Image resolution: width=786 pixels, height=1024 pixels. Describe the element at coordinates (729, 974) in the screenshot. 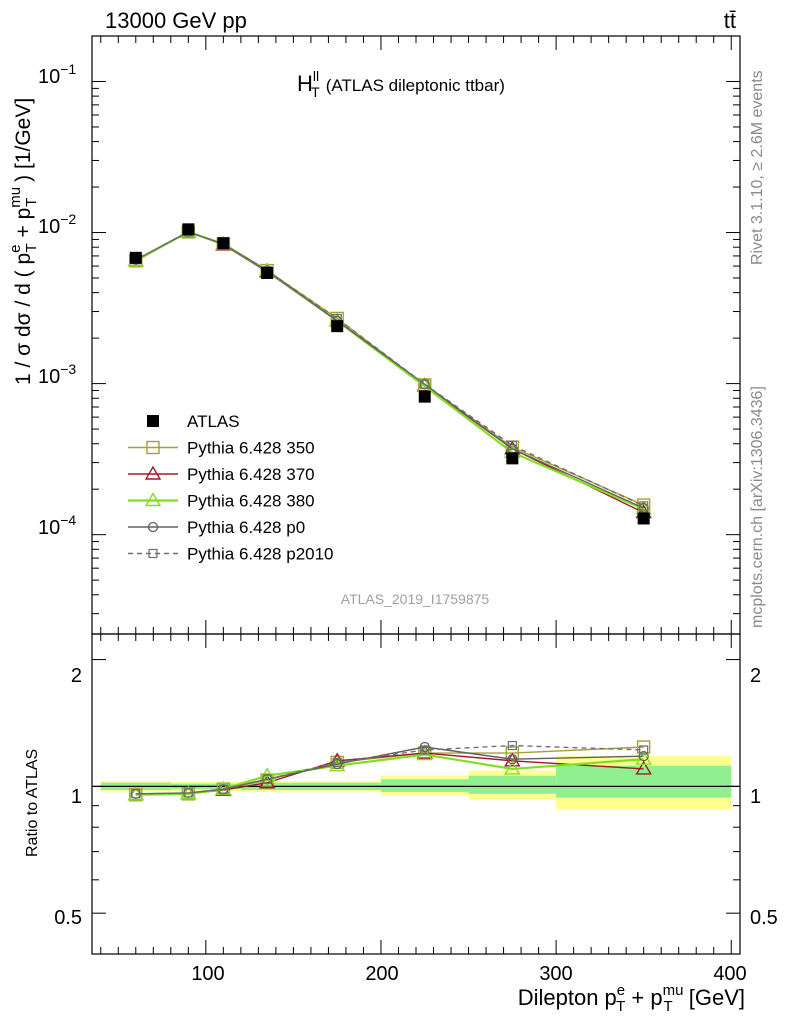

I see `x-tick-label: 400` at that location.